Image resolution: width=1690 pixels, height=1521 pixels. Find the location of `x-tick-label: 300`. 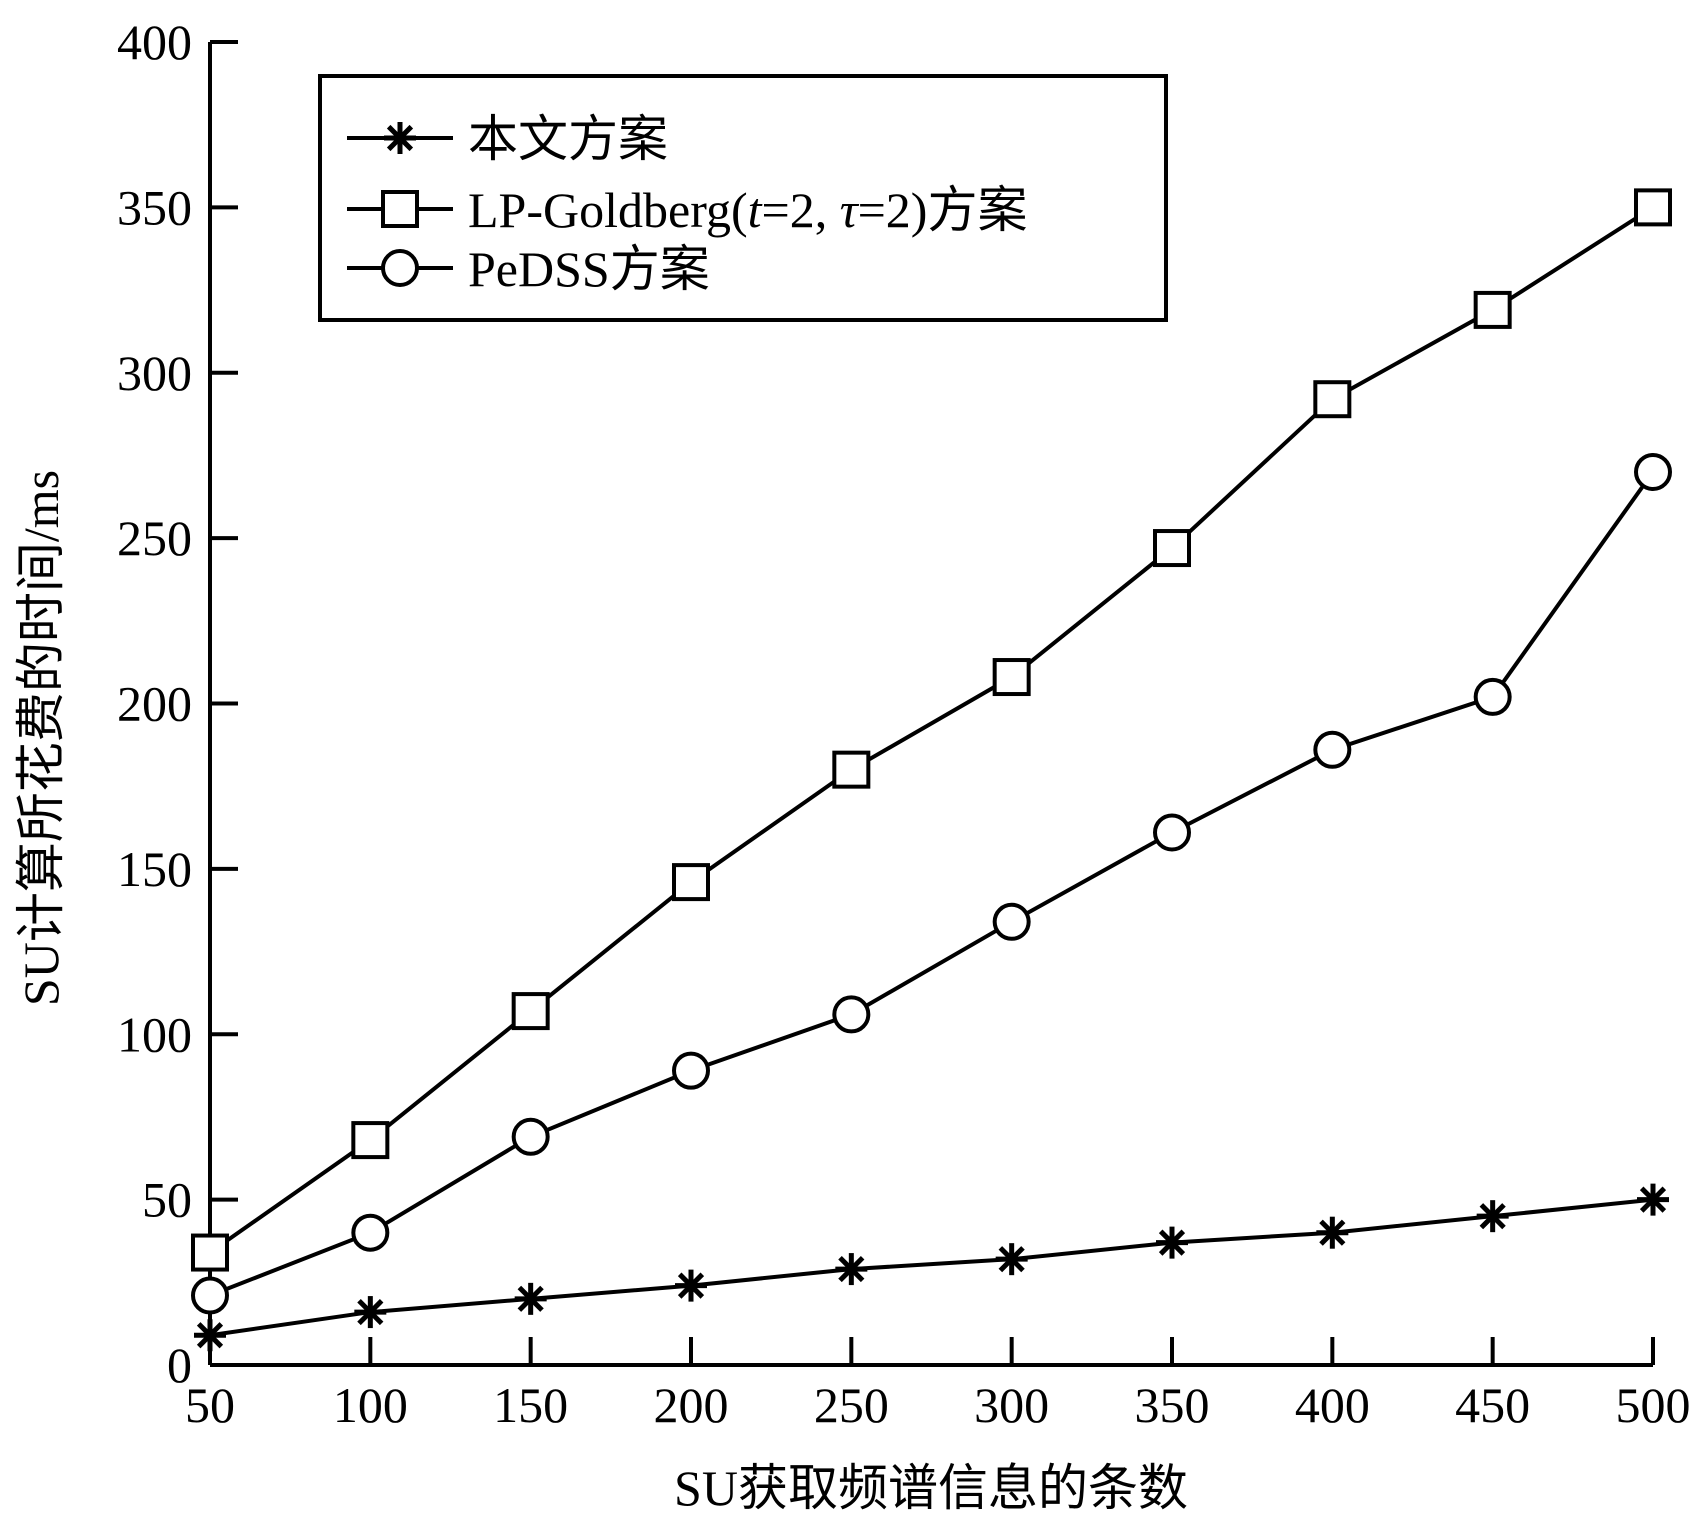

x-tick-label: 300 is located at coordinates (1011, 1405).